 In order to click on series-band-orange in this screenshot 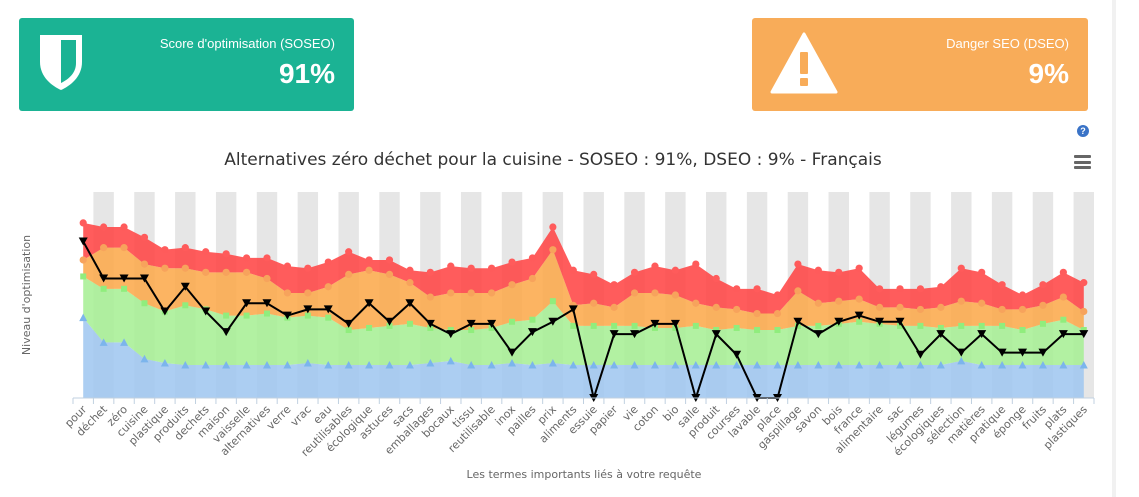, I will do `click(583, 289)`.